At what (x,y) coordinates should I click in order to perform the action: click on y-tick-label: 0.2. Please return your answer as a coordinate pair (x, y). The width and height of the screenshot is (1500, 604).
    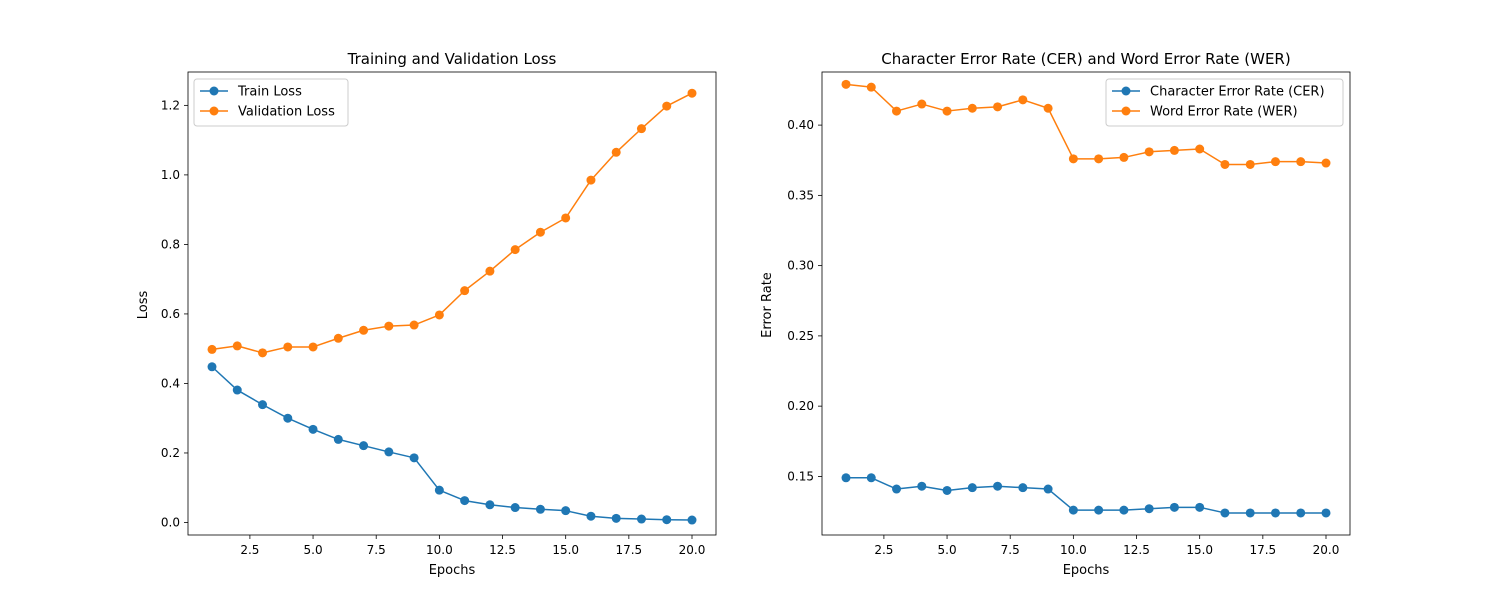
    Looking at the image, I should click on (170, 453).